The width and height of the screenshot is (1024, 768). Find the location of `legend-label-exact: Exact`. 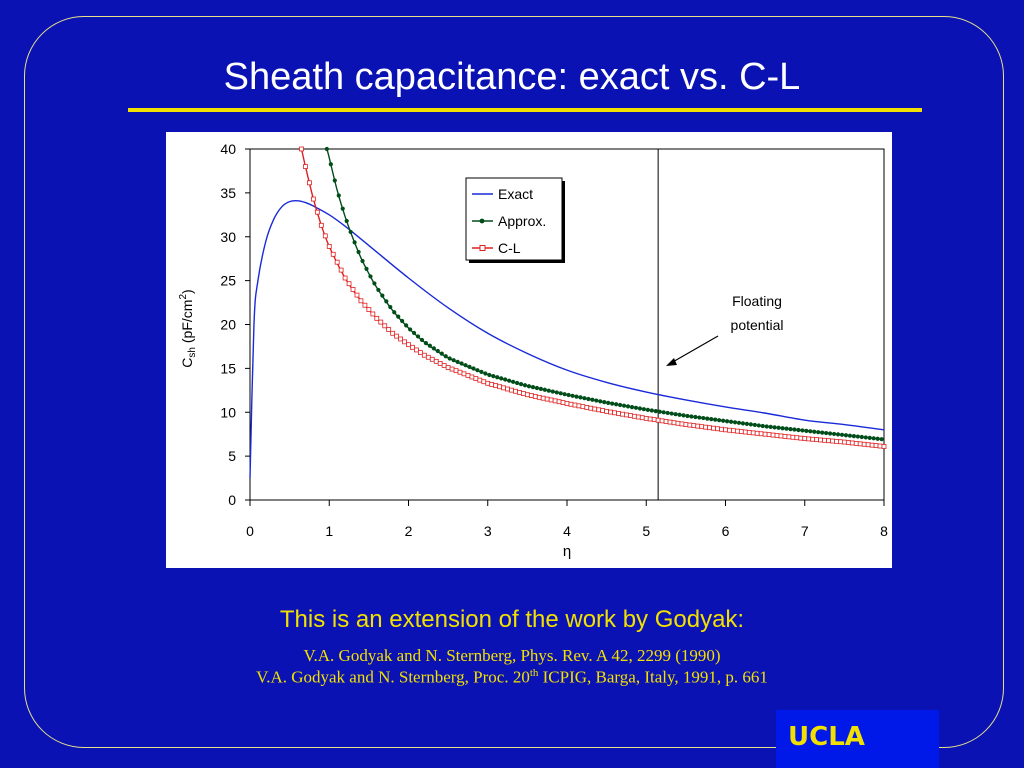

legend-label-exact: Exact is located at coordinates (515, 194).